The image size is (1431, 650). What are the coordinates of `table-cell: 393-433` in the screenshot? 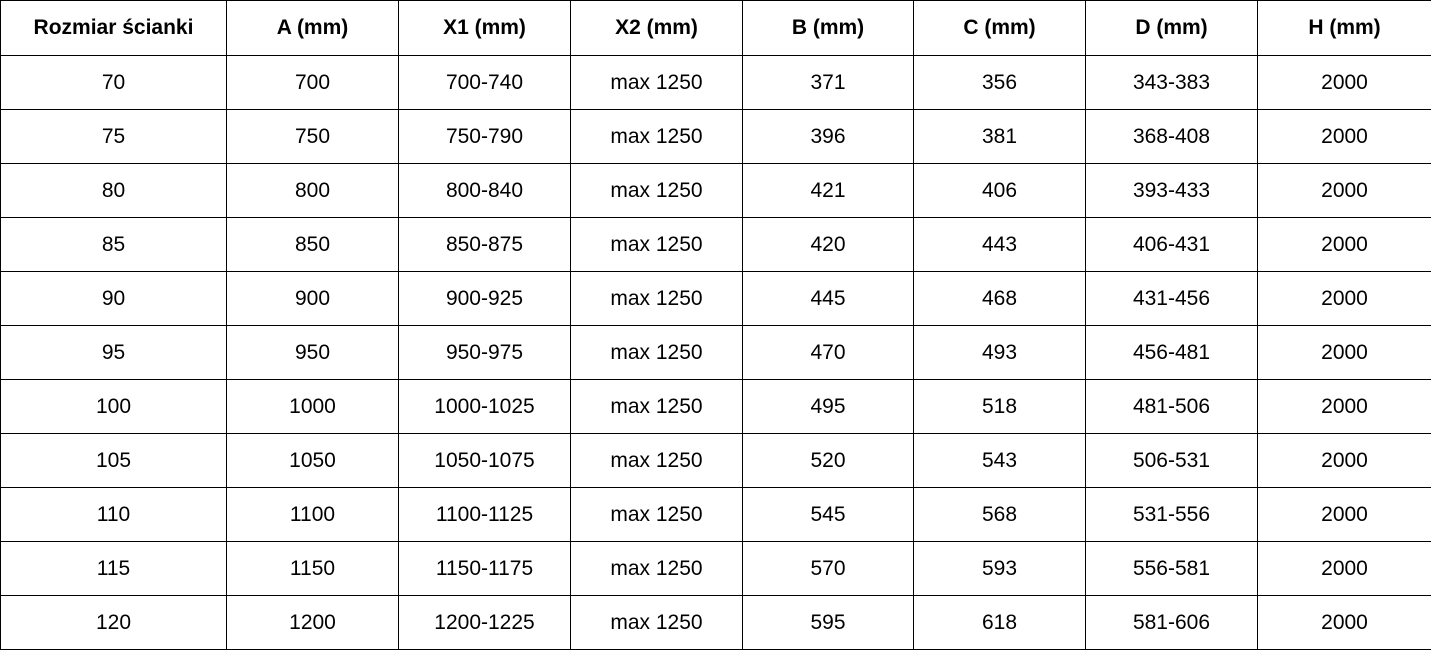 It's located at (1172, 191).